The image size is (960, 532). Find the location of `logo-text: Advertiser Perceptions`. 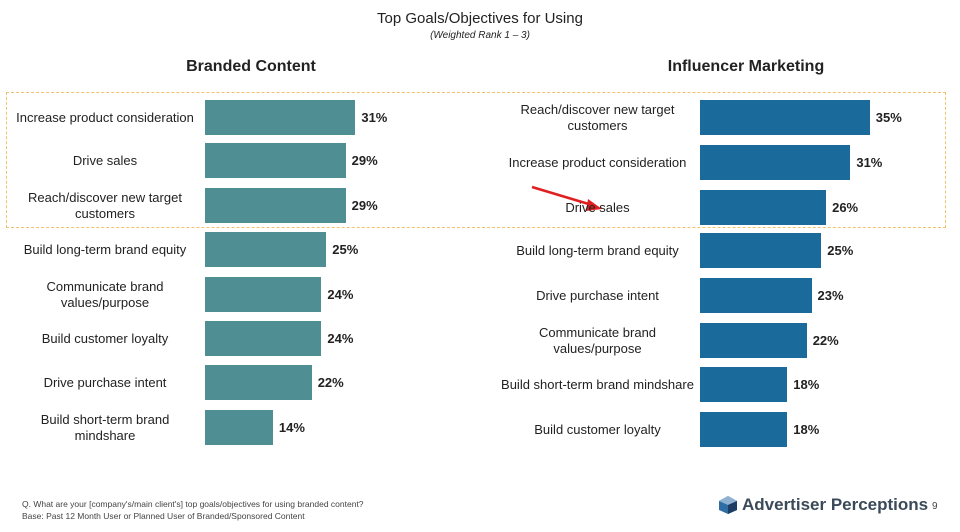

logo-text: Advertiser Perceptions is located at coordinates (835, 504).